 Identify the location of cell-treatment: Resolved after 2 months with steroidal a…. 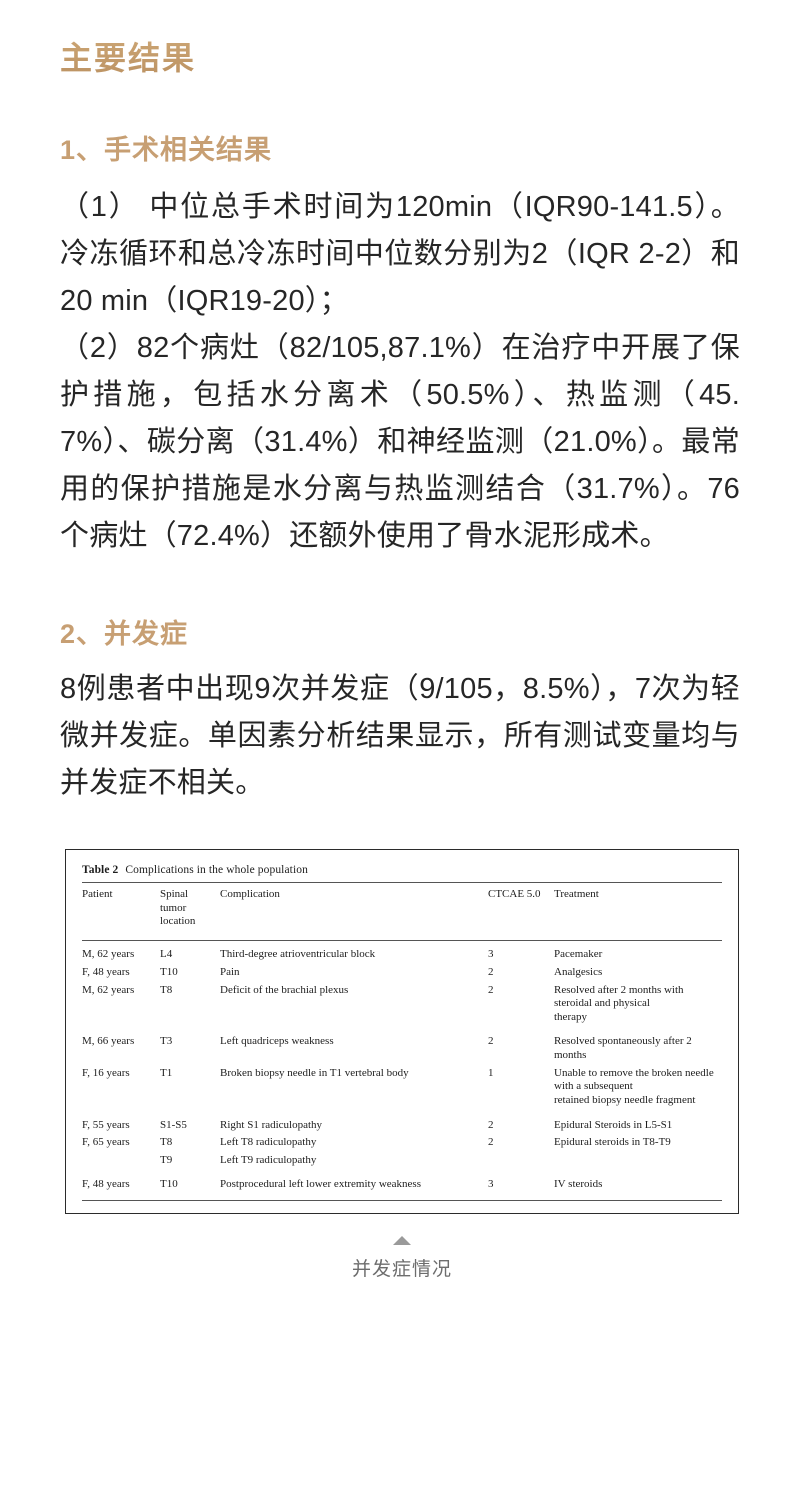
(619, 1003).